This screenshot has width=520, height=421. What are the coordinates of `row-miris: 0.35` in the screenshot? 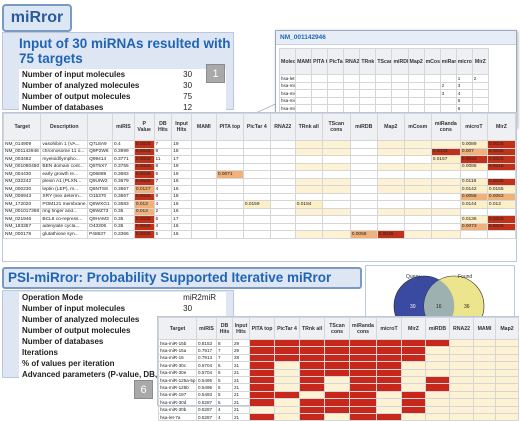 It's located at (123, 211).